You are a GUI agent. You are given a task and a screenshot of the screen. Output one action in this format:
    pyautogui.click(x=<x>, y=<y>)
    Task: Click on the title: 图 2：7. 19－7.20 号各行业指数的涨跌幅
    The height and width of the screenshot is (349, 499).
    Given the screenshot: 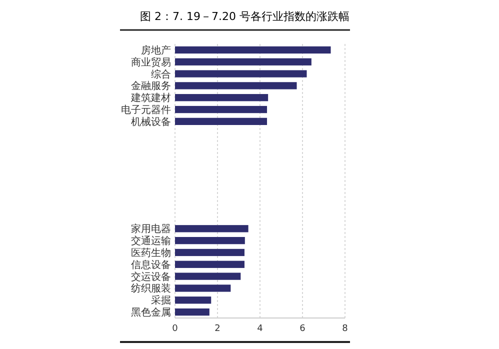 What is the action you would take?
    pyautogui.click(x=245, y=16)
    